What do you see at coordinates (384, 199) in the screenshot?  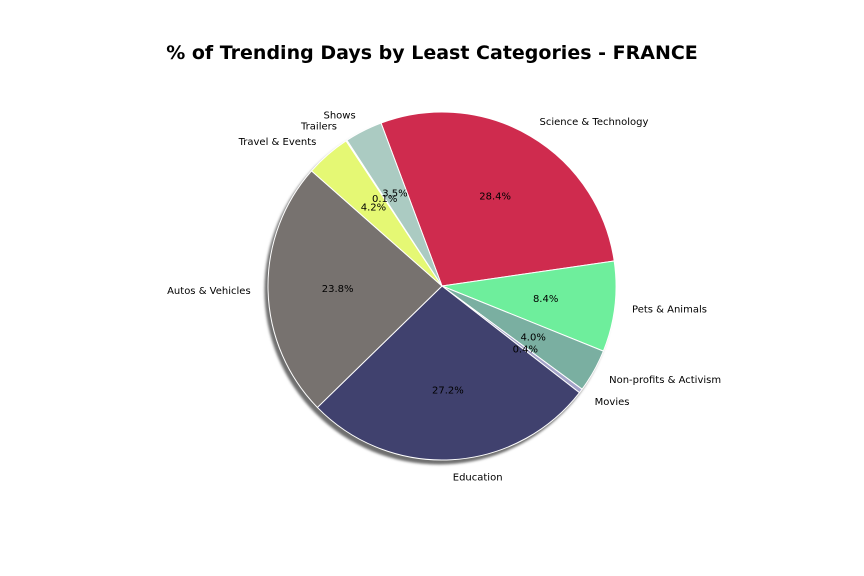 I see `slice-pct-trailers: 0.1%` at bounding box center [384, 199].